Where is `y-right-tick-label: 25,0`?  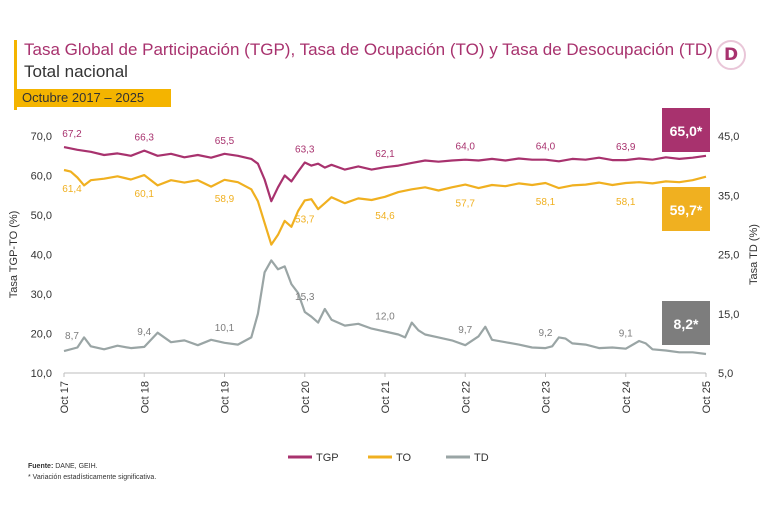
y-right-tick-label: 25,0 is located at coordinates (728, 256).